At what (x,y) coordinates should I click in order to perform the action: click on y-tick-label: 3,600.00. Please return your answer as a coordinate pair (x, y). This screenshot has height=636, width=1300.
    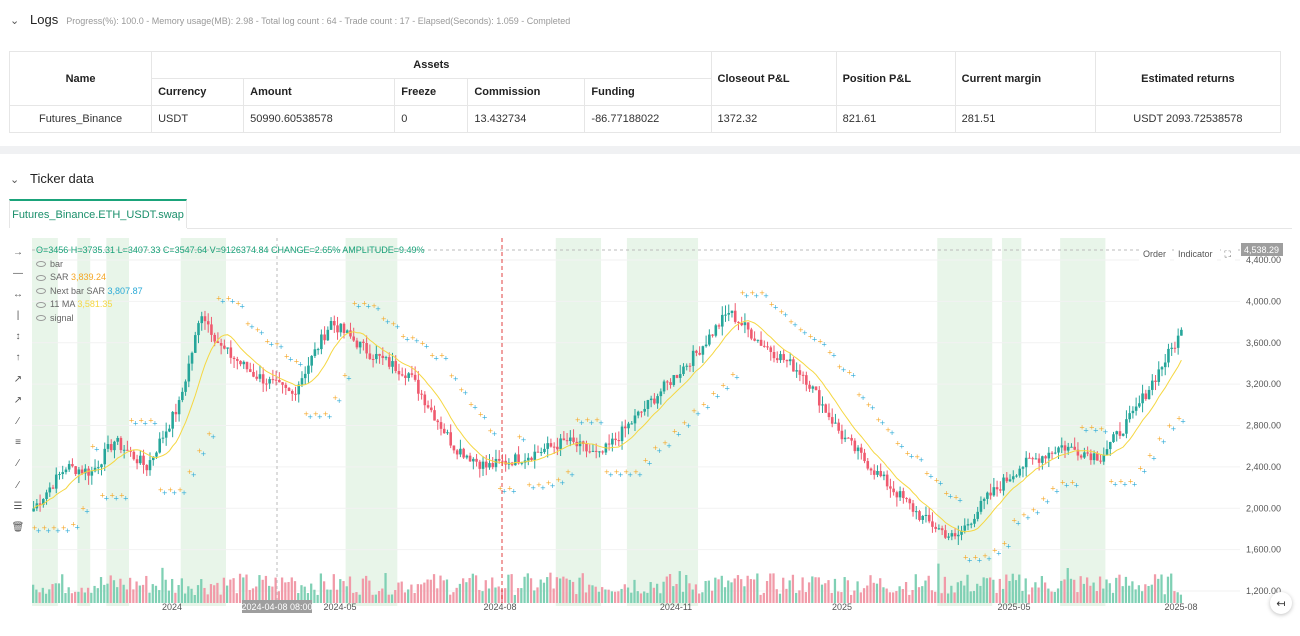
    Looking at the image, I should click on (1263, 343).